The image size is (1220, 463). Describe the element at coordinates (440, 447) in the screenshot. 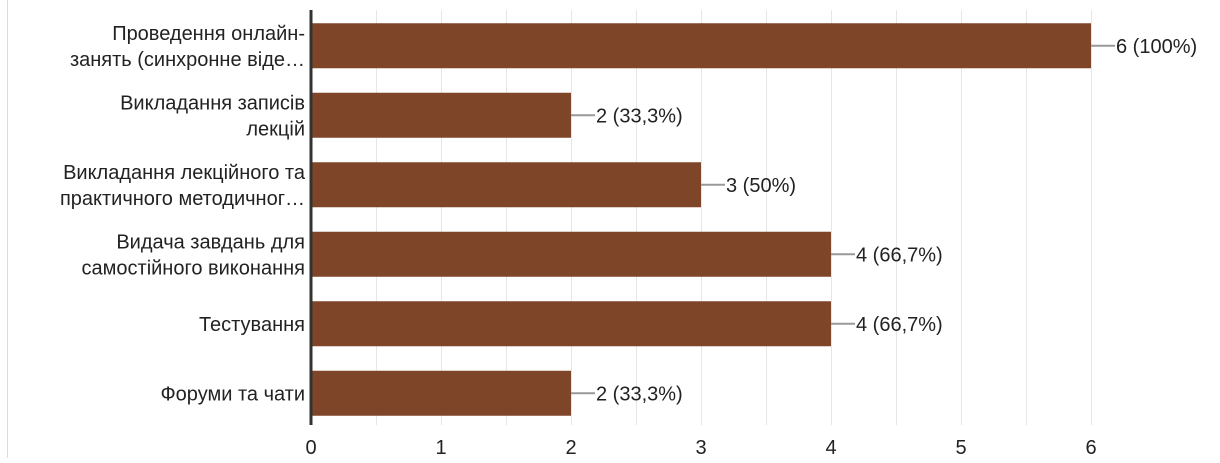

I see `x-tick-label: 1` at that location.